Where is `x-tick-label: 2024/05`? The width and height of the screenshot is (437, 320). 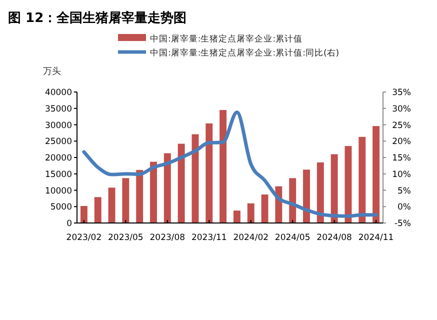
x-tick-label: 2024/05 is located at coordinates (292, 238).